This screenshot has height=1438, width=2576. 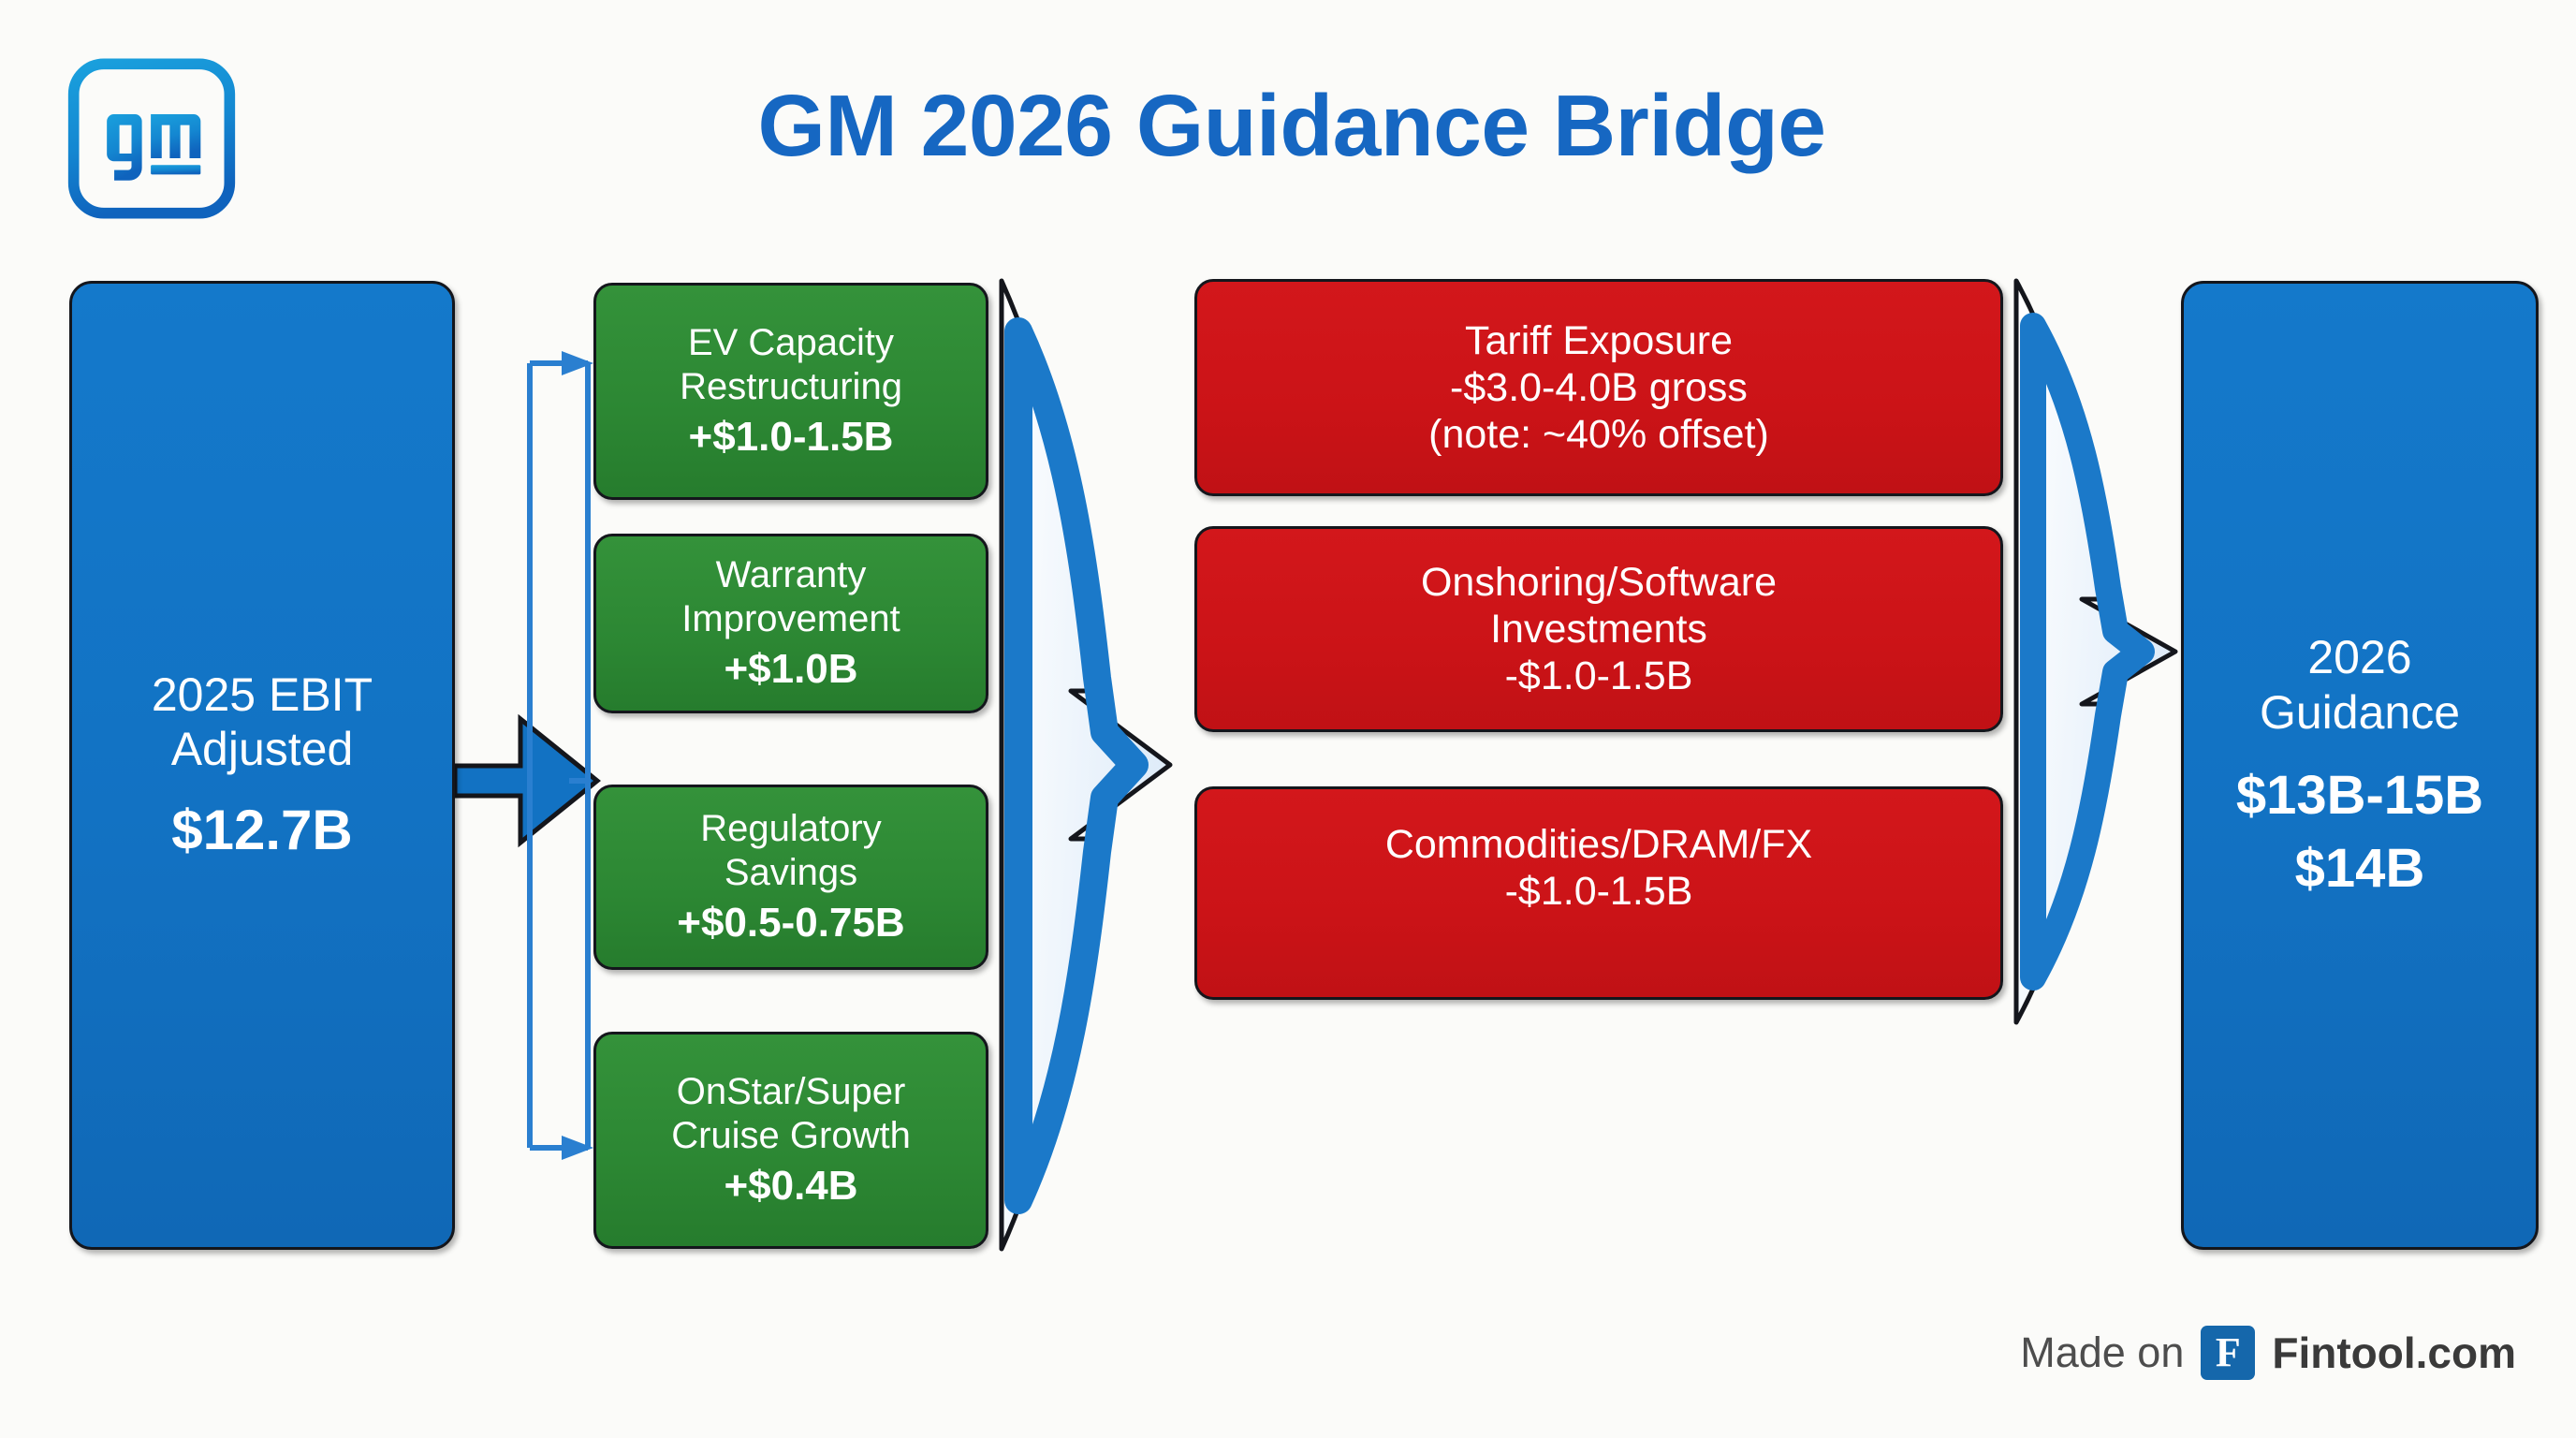 What do you see at coordinates (791, 923) in the screenshot?
I see `tailwind-amount: +$0.5-0.75B` at bounding box center [791, 923].